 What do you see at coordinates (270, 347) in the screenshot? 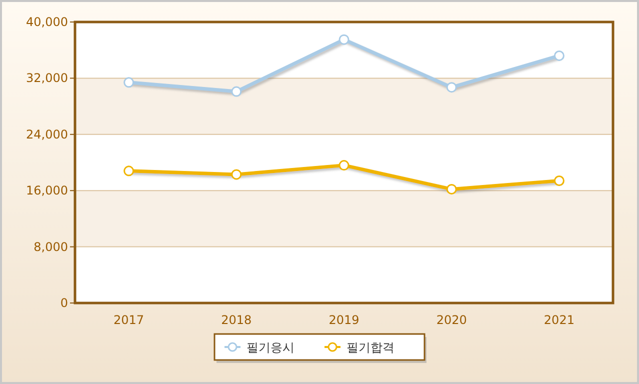
I see `legend-label: 필기응시` at bounding box center [270, 347].